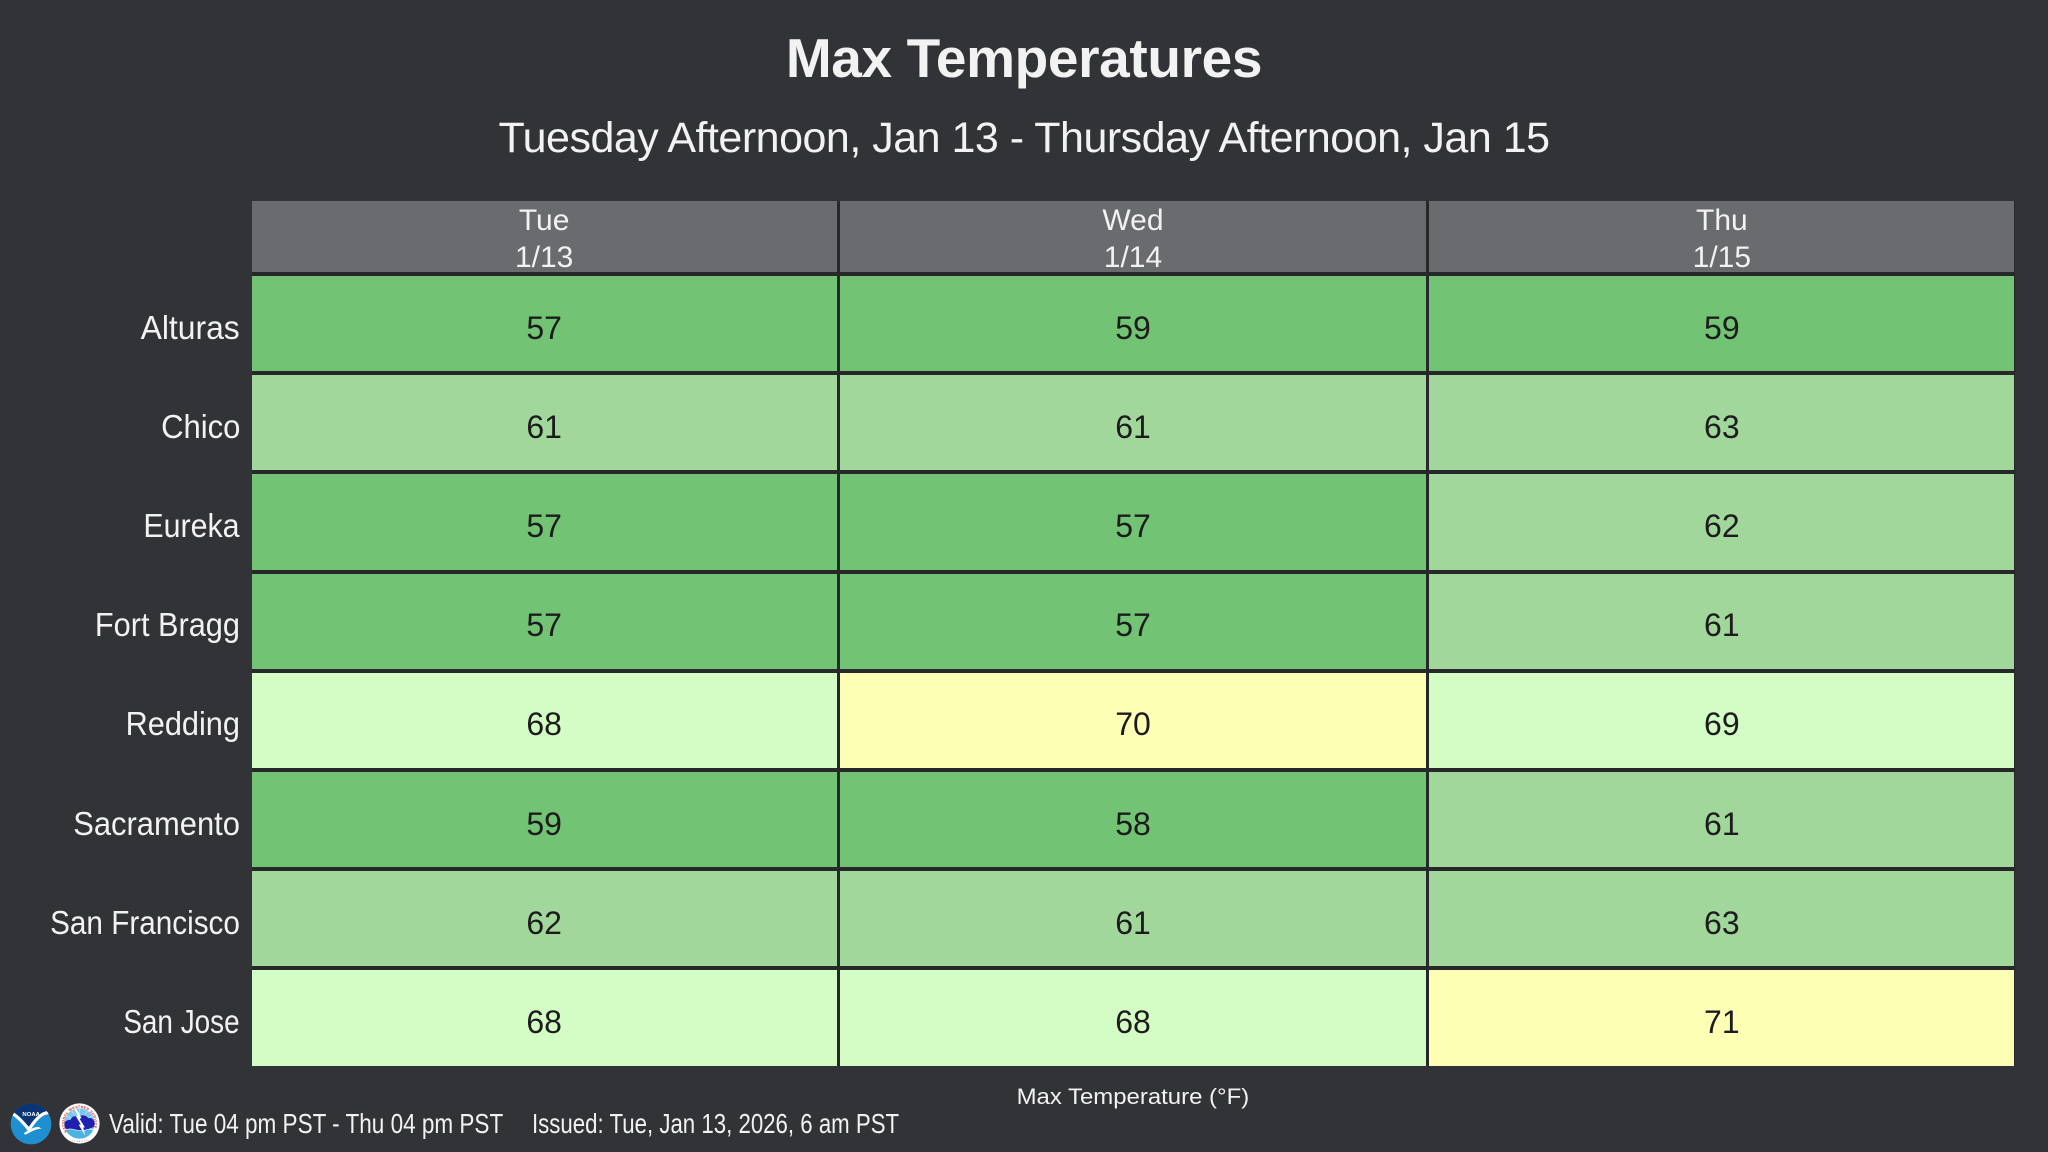 The height and width of the screenshot is (1152, 2048). Describe the element at coordinates (31, 1115) in the screenshot. I see `svg-text: NOAA` at that location.